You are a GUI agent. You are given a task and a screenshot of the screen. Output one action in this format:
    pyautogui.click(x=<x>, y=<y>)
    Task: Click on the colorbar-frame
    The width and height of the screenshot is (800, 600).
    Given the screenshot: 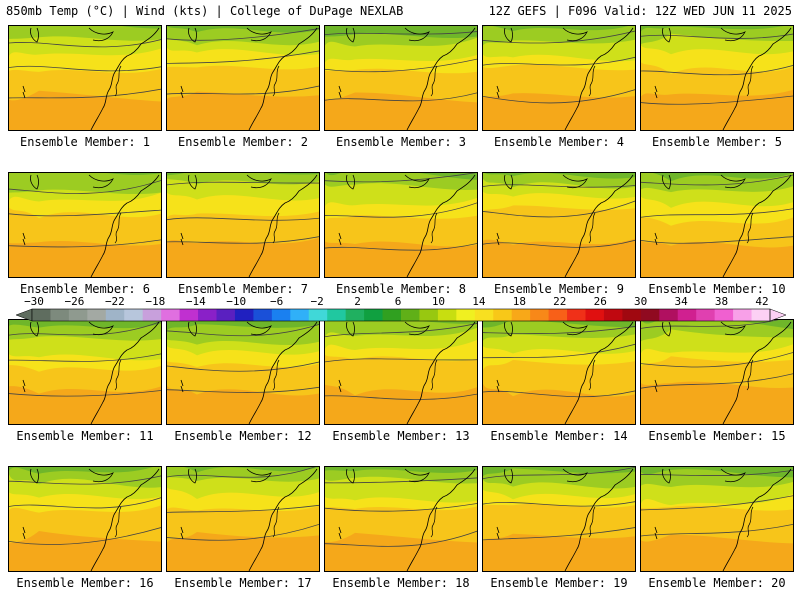 What is the action you would take?
    pyautogui.click(x=401, y=315)
    